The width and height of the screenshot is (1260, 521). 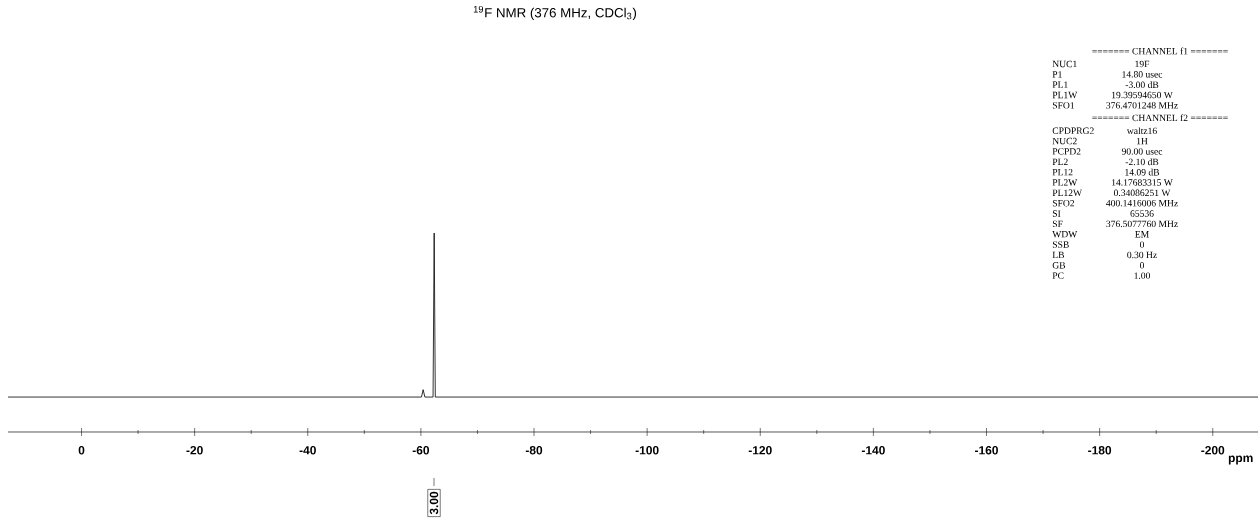 What do you see at coordinates (1142, 74) in the screenshot?
I see `text: 14.80 usec` at bounding box center [1142, 74].